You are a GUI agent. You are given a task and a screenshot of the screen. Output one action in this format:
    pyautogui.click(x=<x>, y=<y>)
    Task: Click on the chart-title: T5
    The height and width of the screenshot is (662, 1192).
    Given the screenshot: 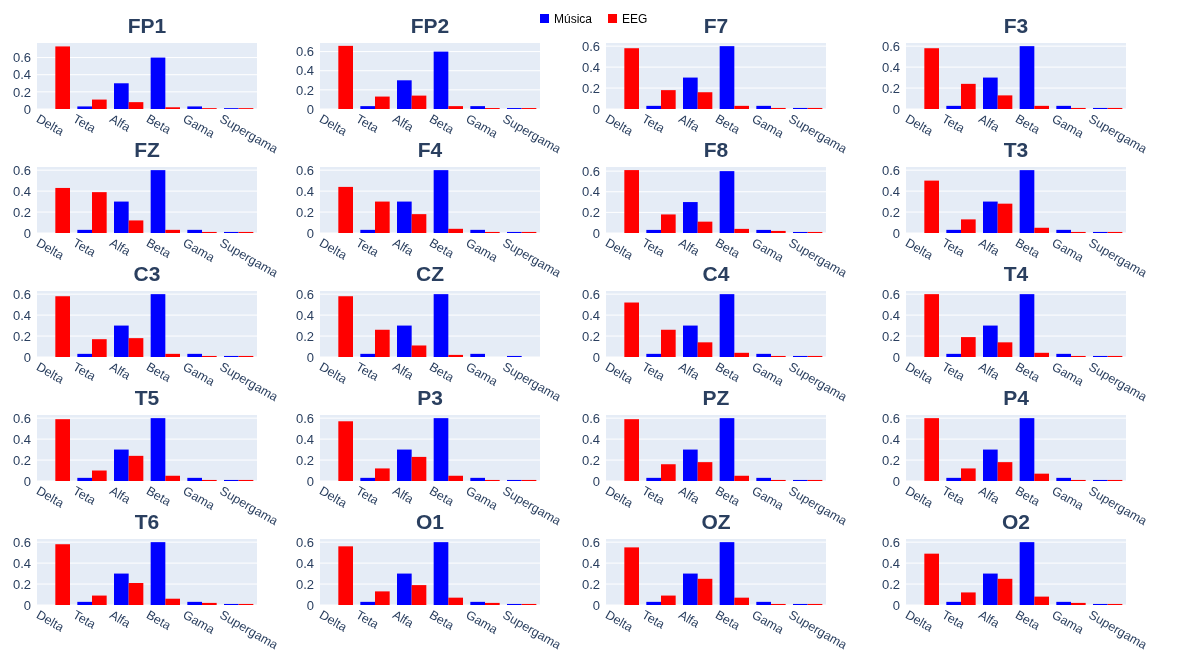 What is the action you would take?
    pyautogui.click(x=147, y=397)
    